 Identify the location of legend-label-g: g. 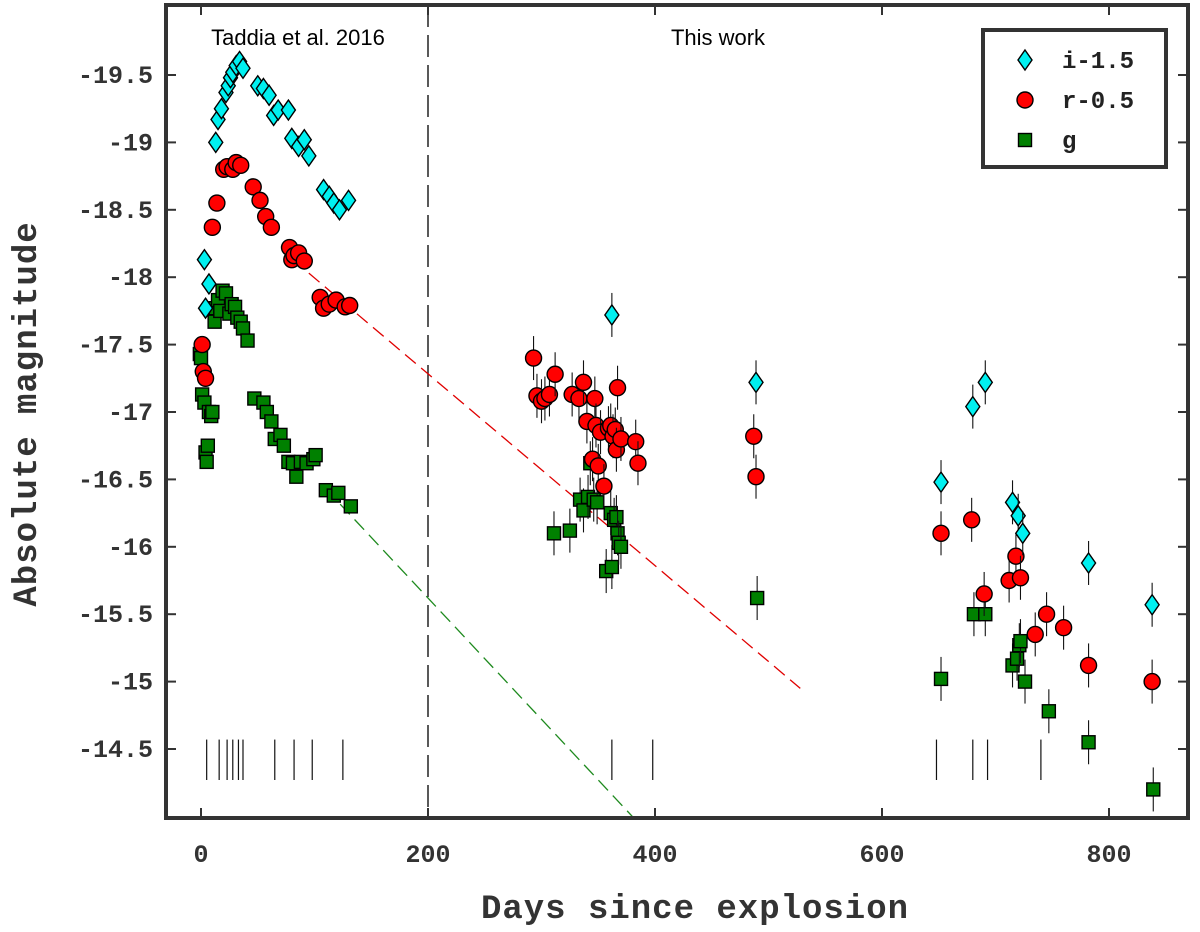
(1069, 142).